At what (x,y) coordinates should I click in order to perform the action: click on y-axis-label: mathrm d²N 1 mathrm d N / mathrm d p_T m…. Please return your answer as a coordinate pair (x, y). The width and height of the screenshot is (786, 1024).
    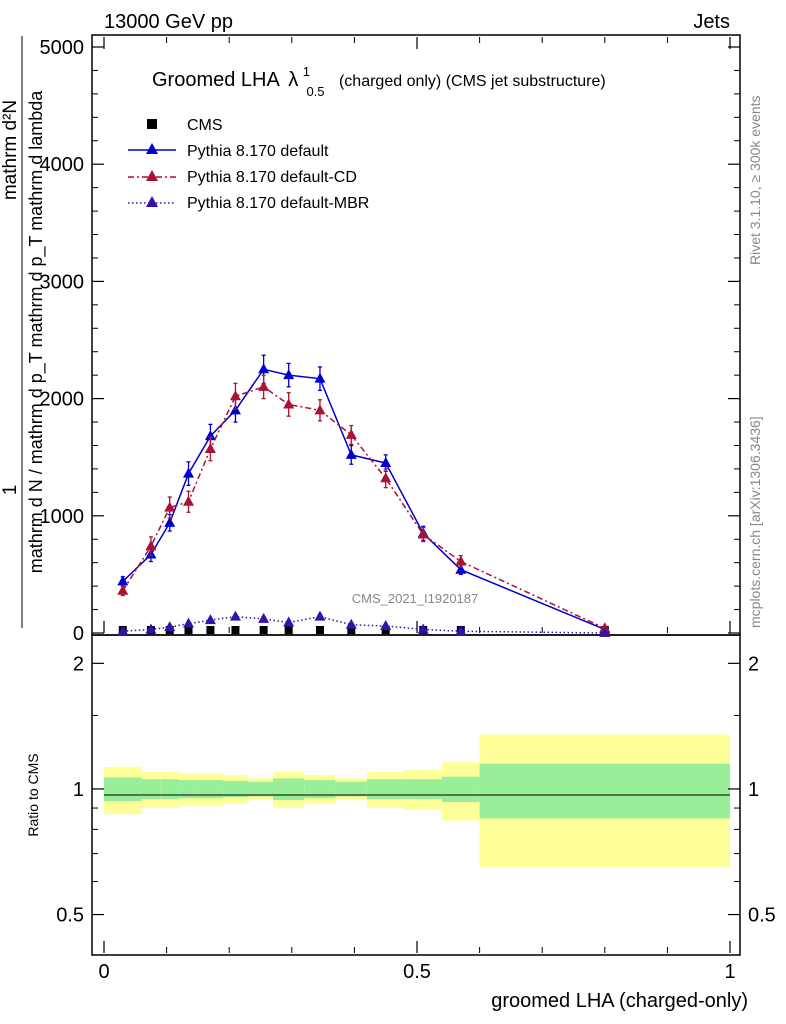
    Looking at the image, I should click on (23, 332).